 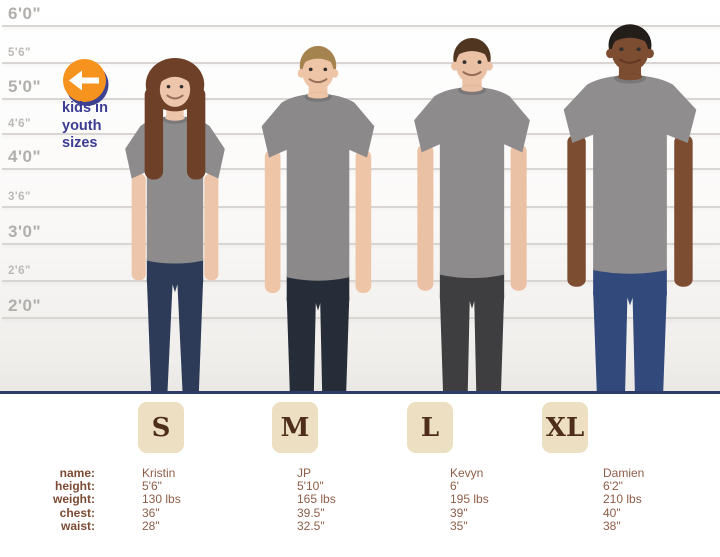 I want to click on stat-name: Kristin, so click(x=159, y=473).